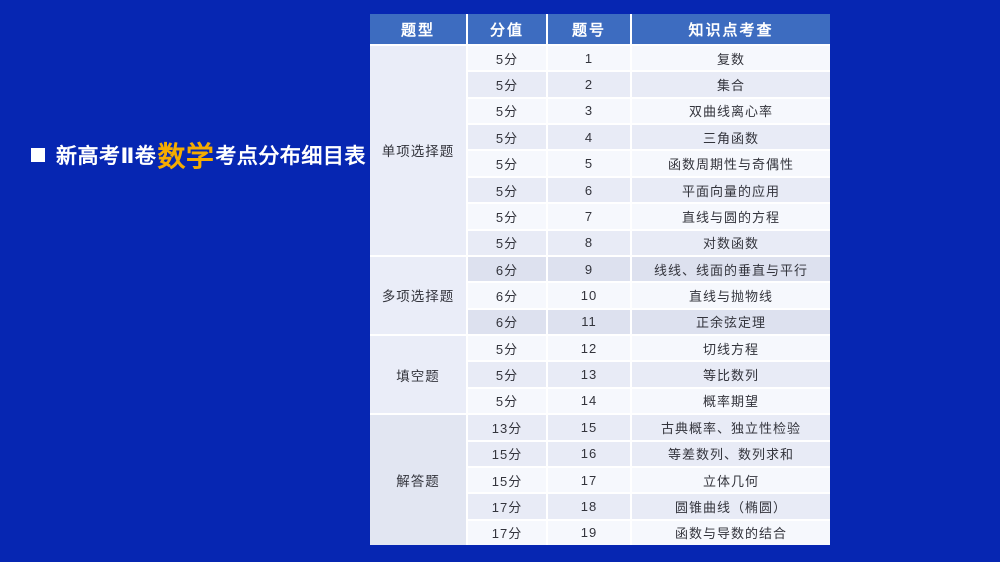 This screenshot has height=562, width=1000. What do you see at coordinates (589, 29) in the screenshot?
I see `header-cell-number: 题号` at bounding box center [589, 29].